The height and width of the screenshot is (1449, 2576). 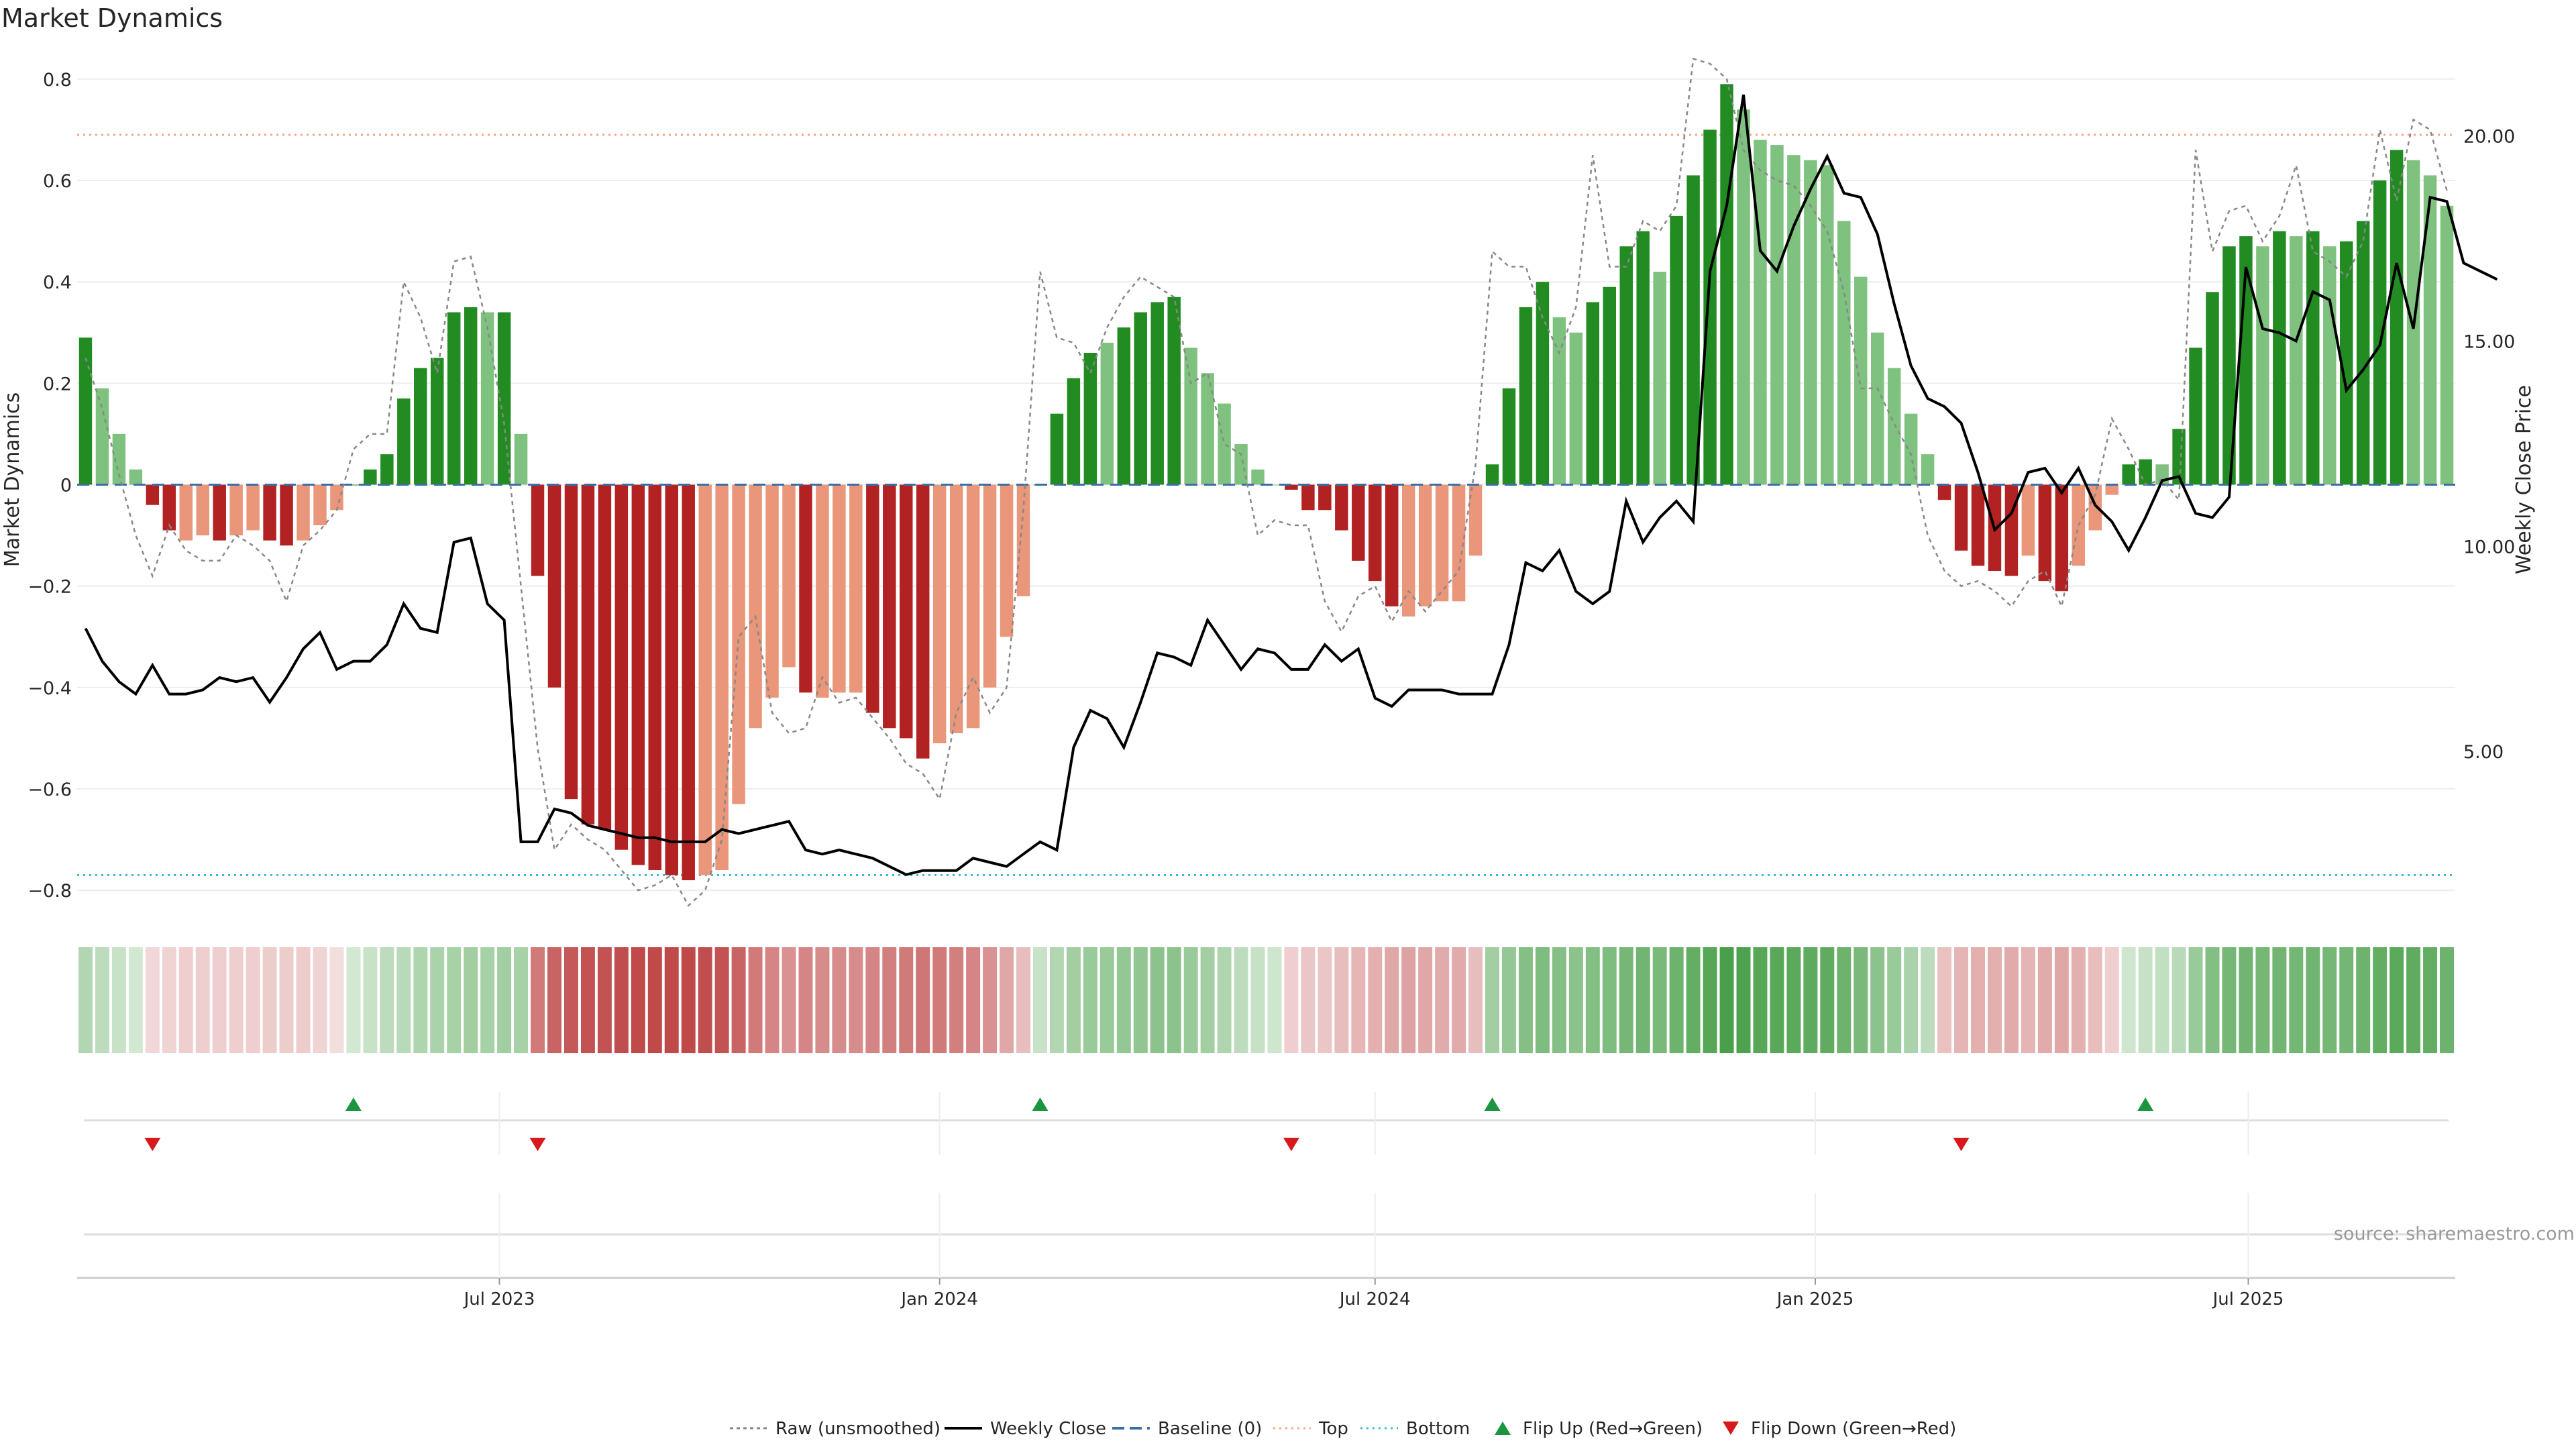 What do you see at coordinates (1048, 1429) in the screenshot?
I see `legend-weekly-close-label: Weekly Close` at bounding box center [1048, 1429].